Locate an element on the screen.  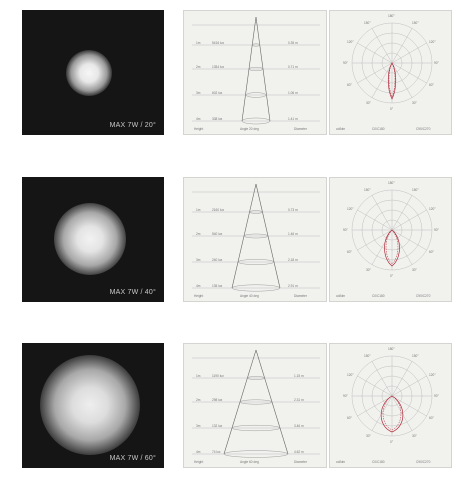
diameter-value: 2.91 m is located at coordinates (293, 286).